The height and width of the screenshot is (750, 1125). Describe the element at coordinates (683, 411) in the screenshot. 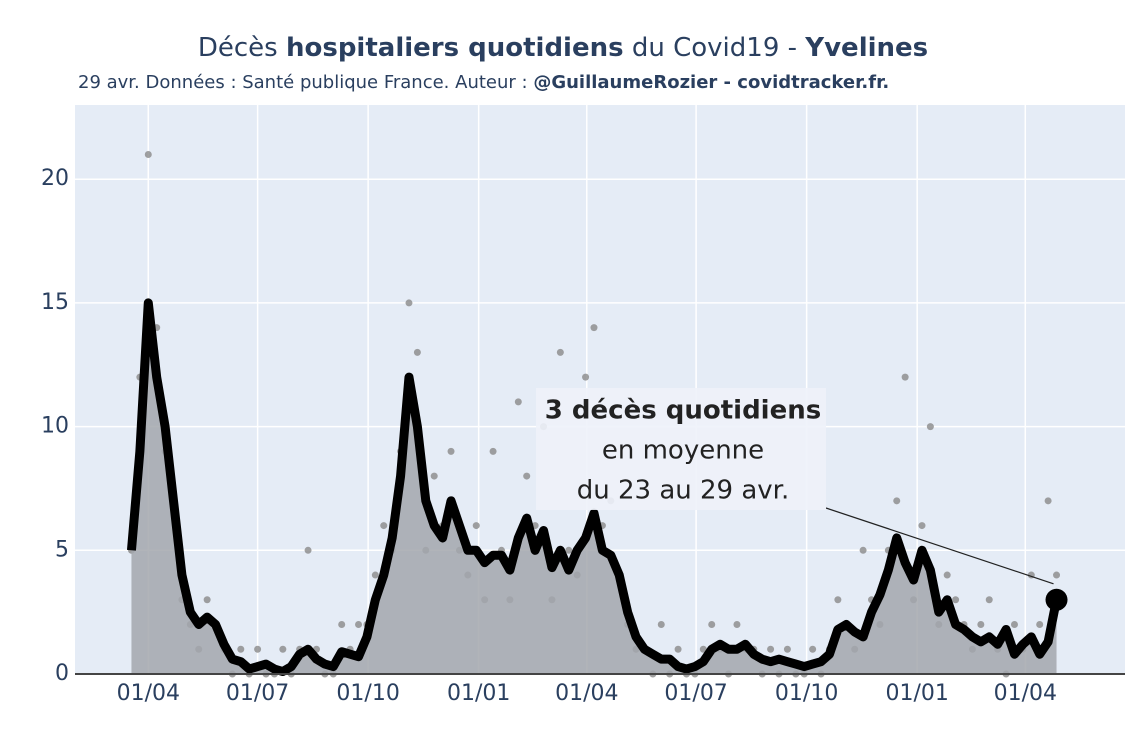

I see `annotation-text: 3 décès quotidiens` at that location.